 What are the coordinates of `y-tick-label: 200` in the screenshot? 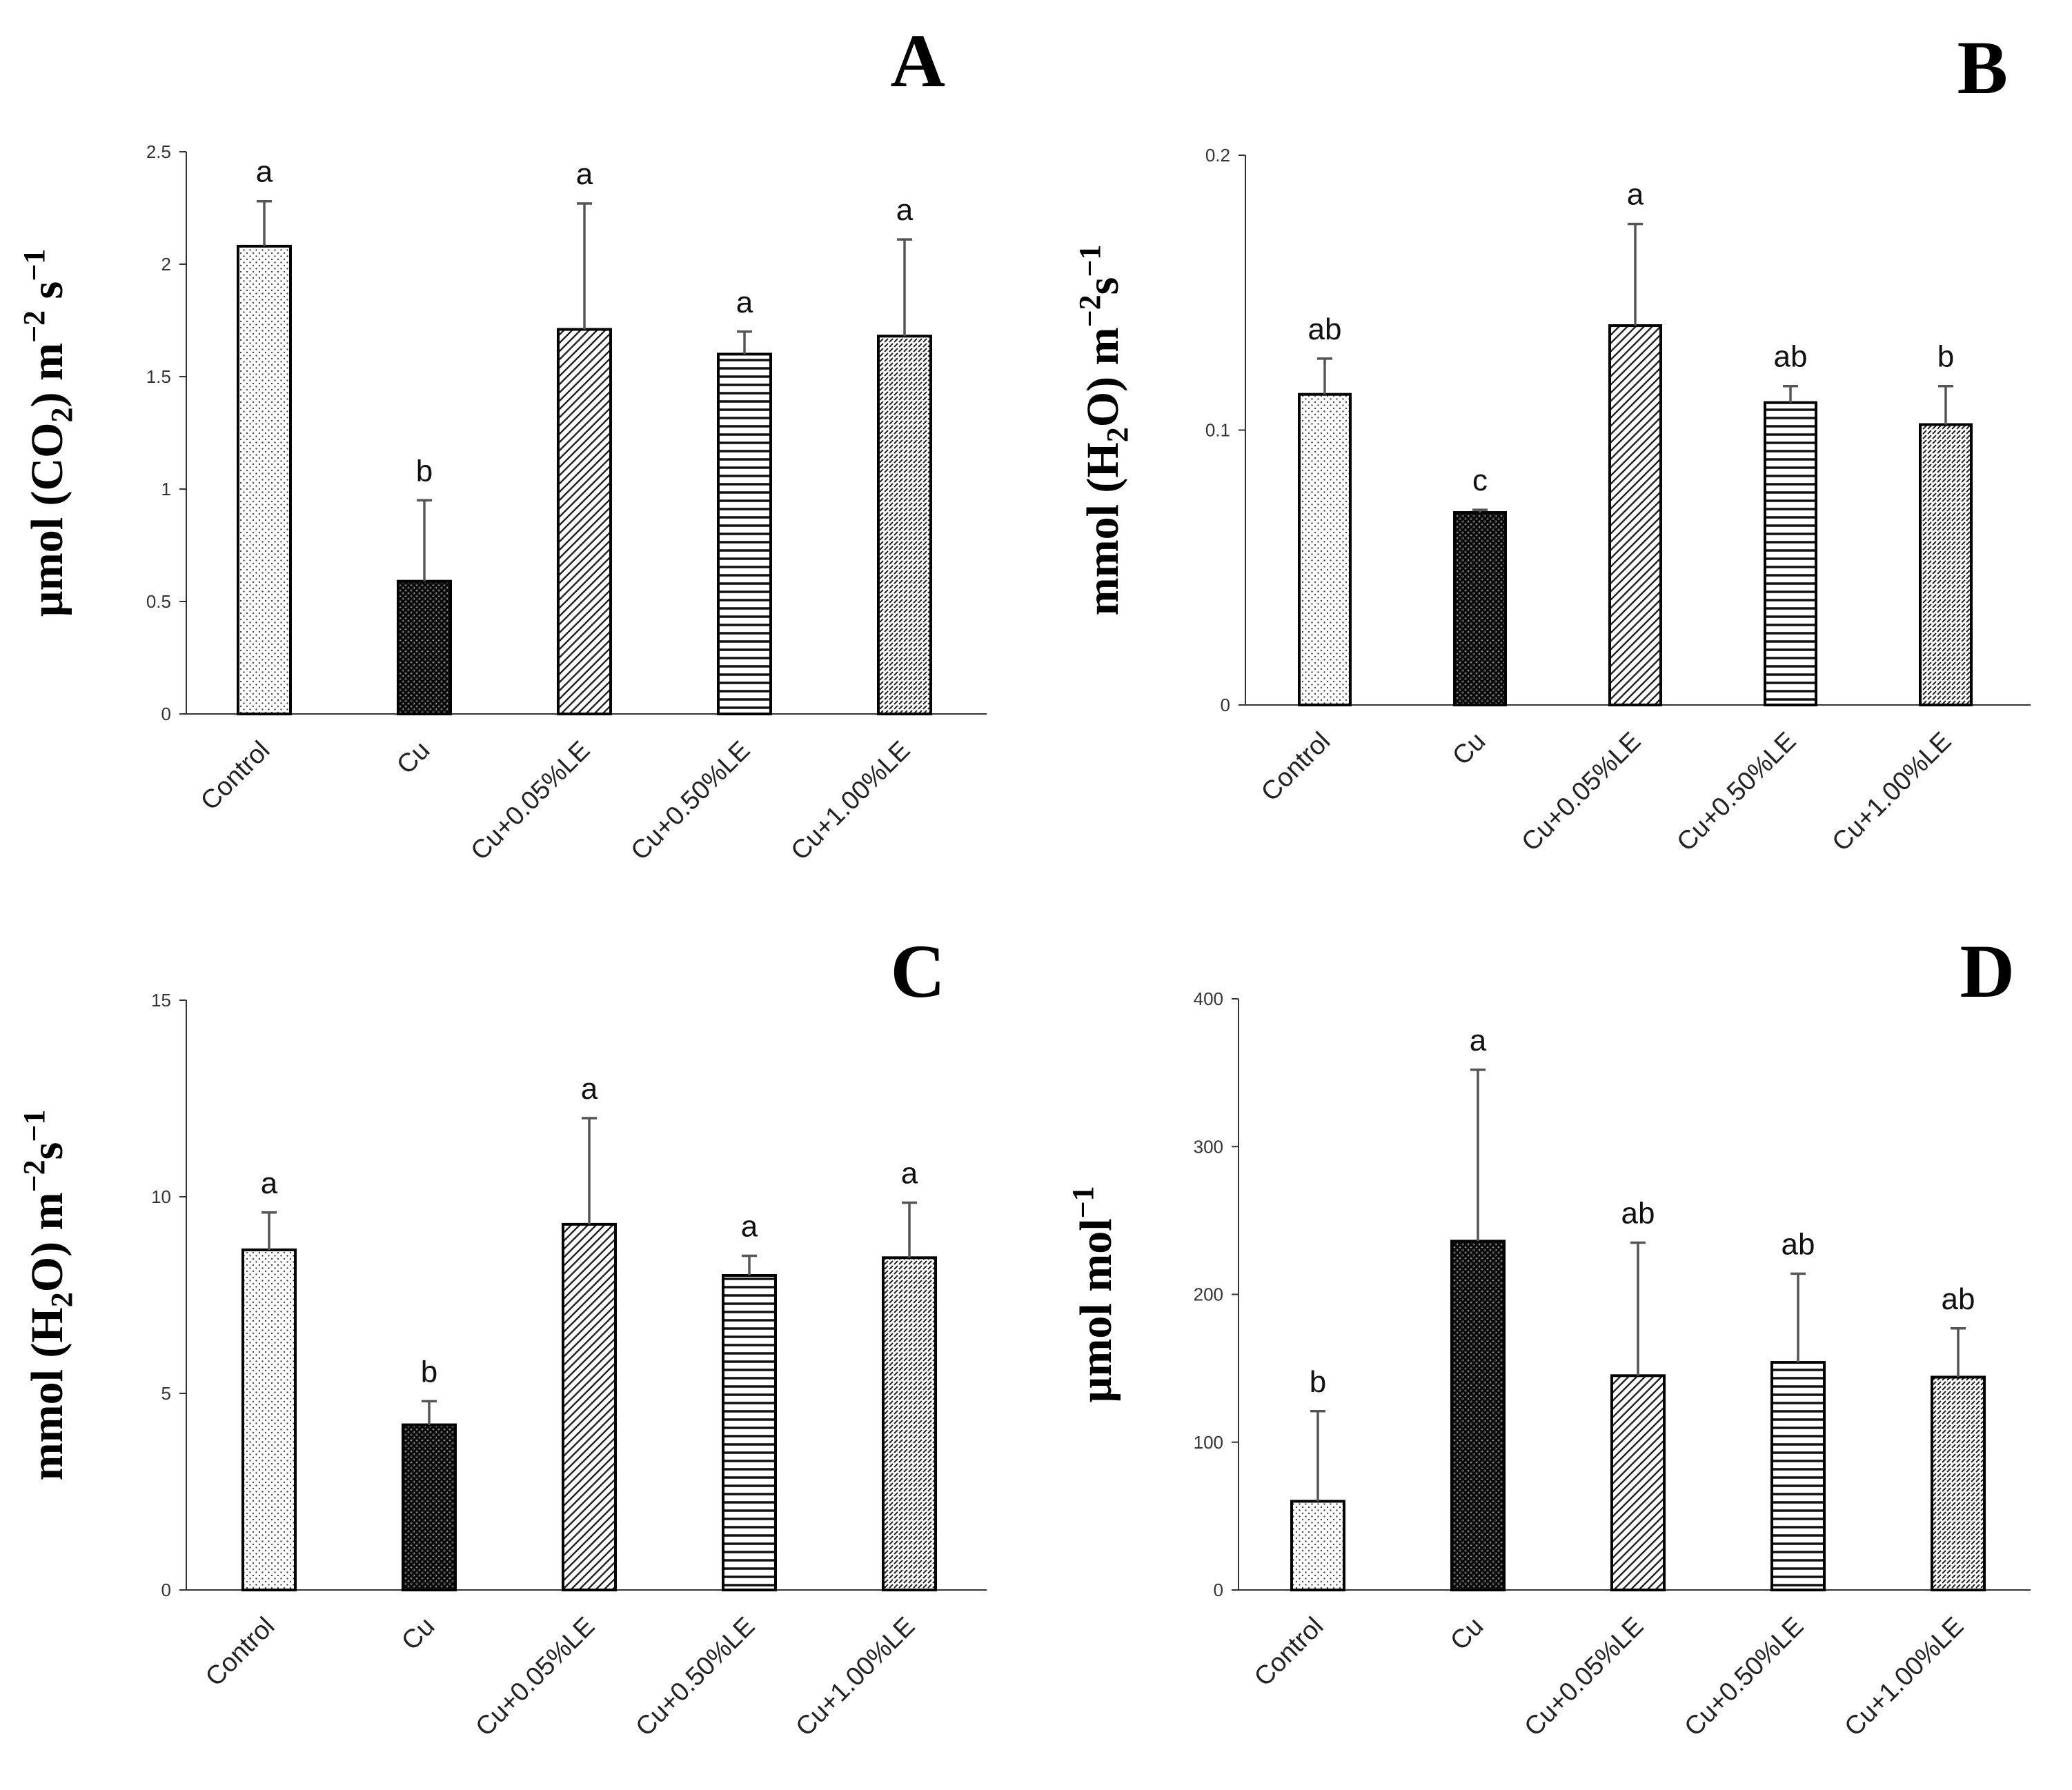 It's located at (1208, 1294).